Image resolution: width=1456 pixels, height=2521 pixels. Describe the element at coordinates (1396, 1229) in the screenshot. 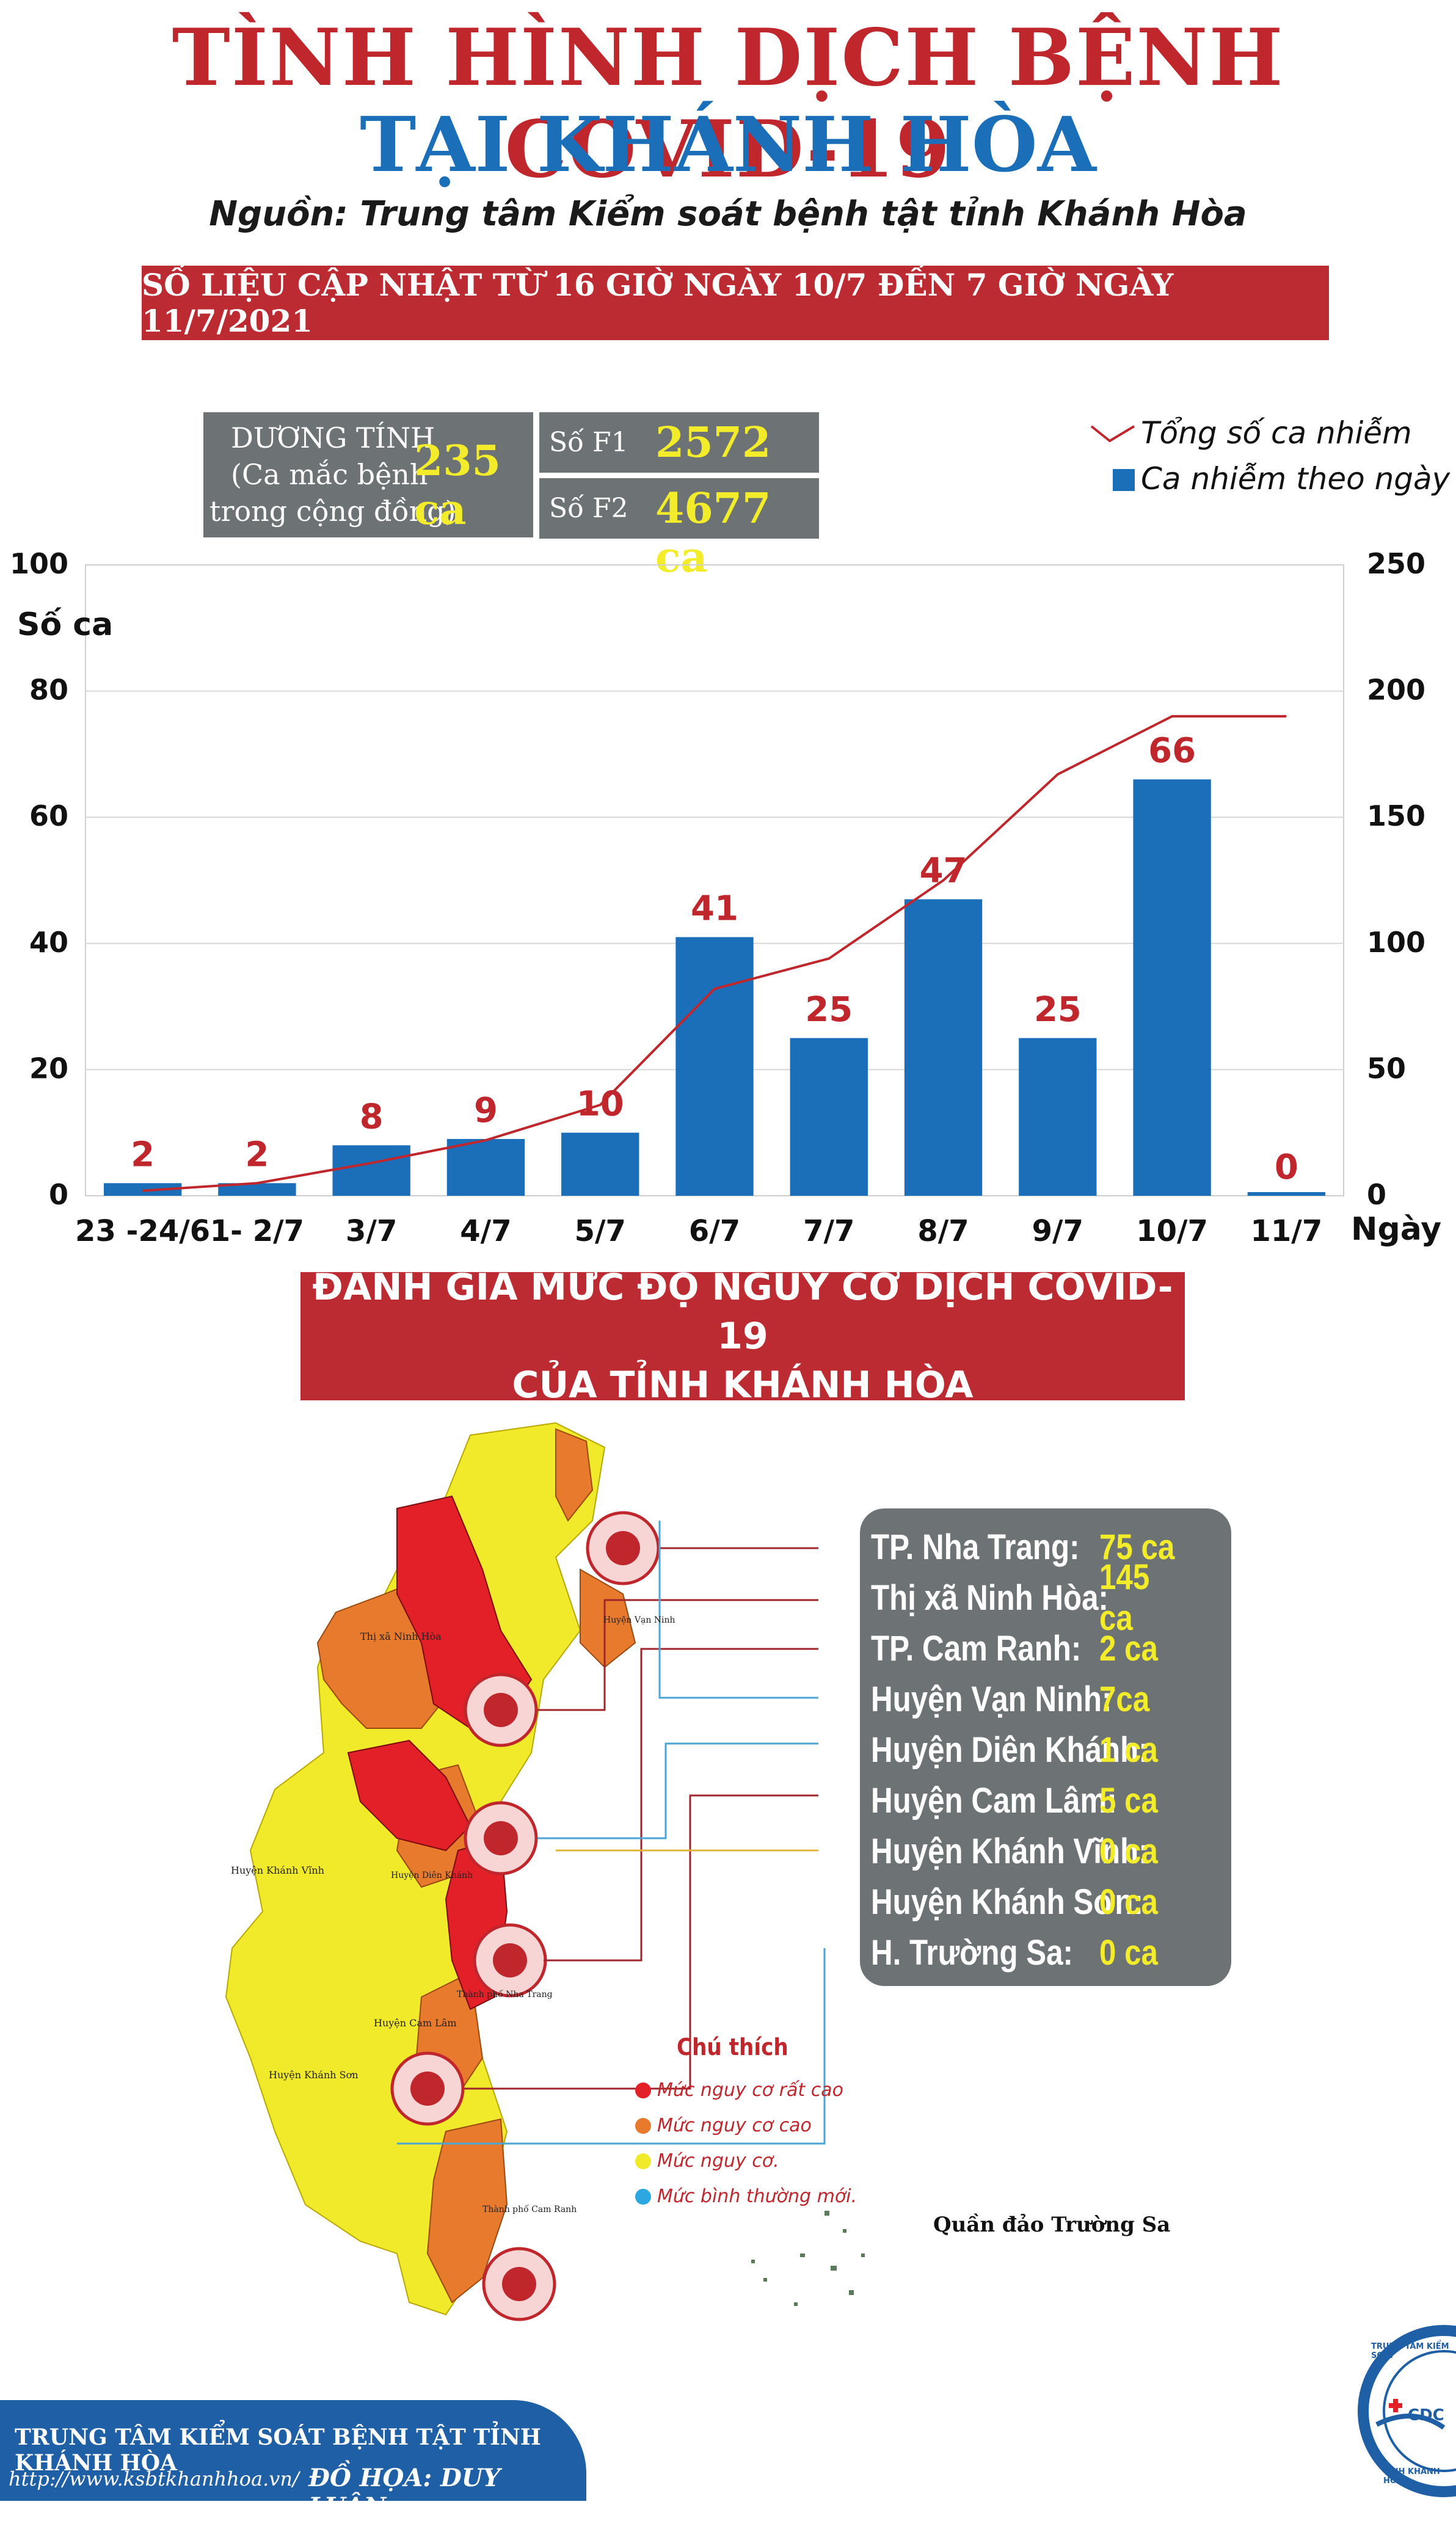

I see `x-axis-label: Ngày` at that location.